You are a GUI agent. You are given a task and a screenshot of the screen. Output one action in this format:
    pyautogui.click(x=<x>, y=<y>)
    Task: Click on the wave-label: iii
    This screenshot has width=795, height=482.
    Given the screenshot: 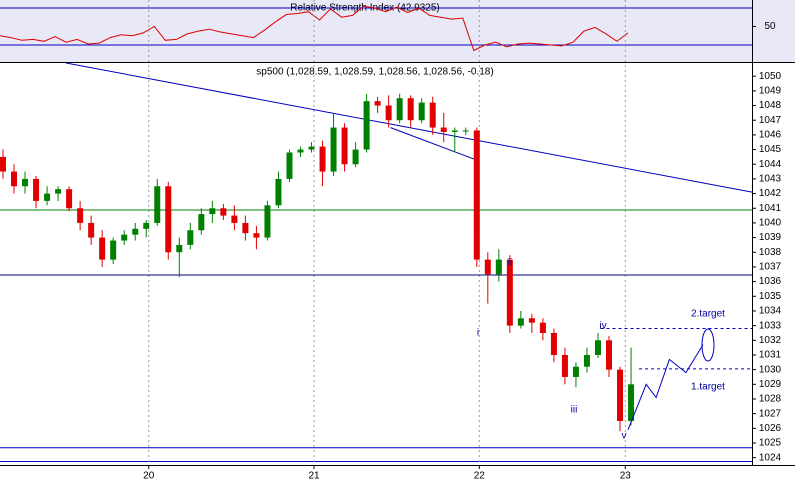 What is the action you would take?
    pyautogui.click(x=574, y=410)
    